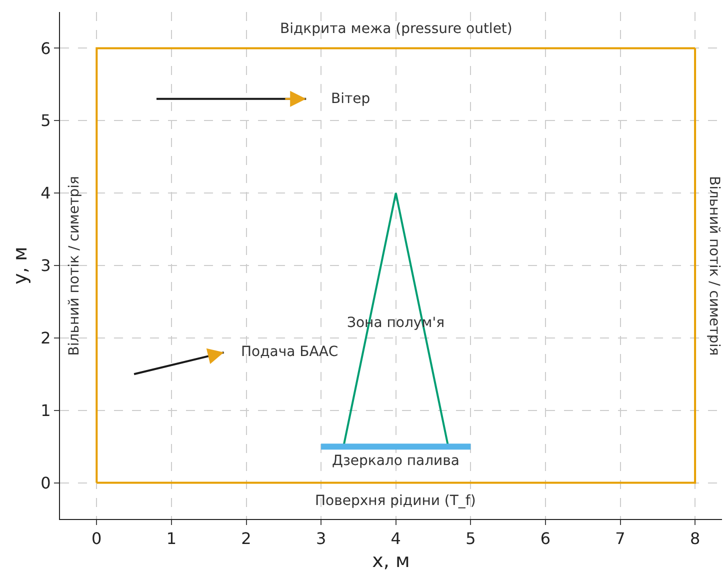  Describe the element at coordinates (171, 538) in the screenshot. I see `x-tick-label: 1` at that location.